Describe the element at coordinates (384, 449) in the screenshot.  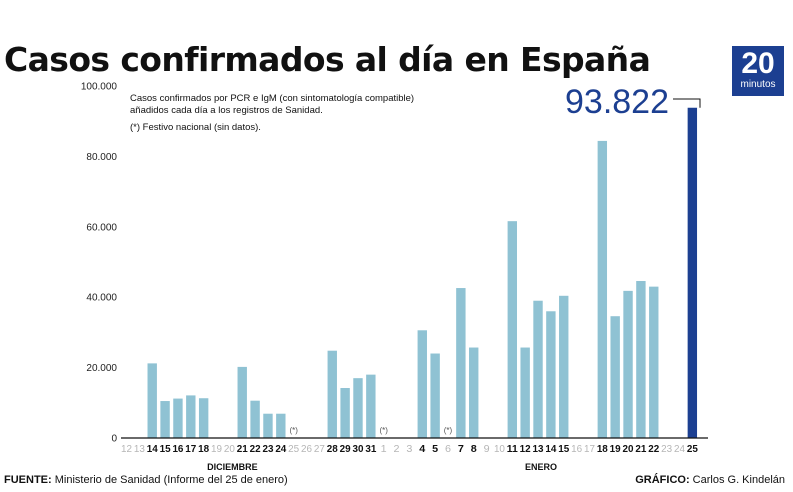
I see `x-tick-label: 1` at that location.